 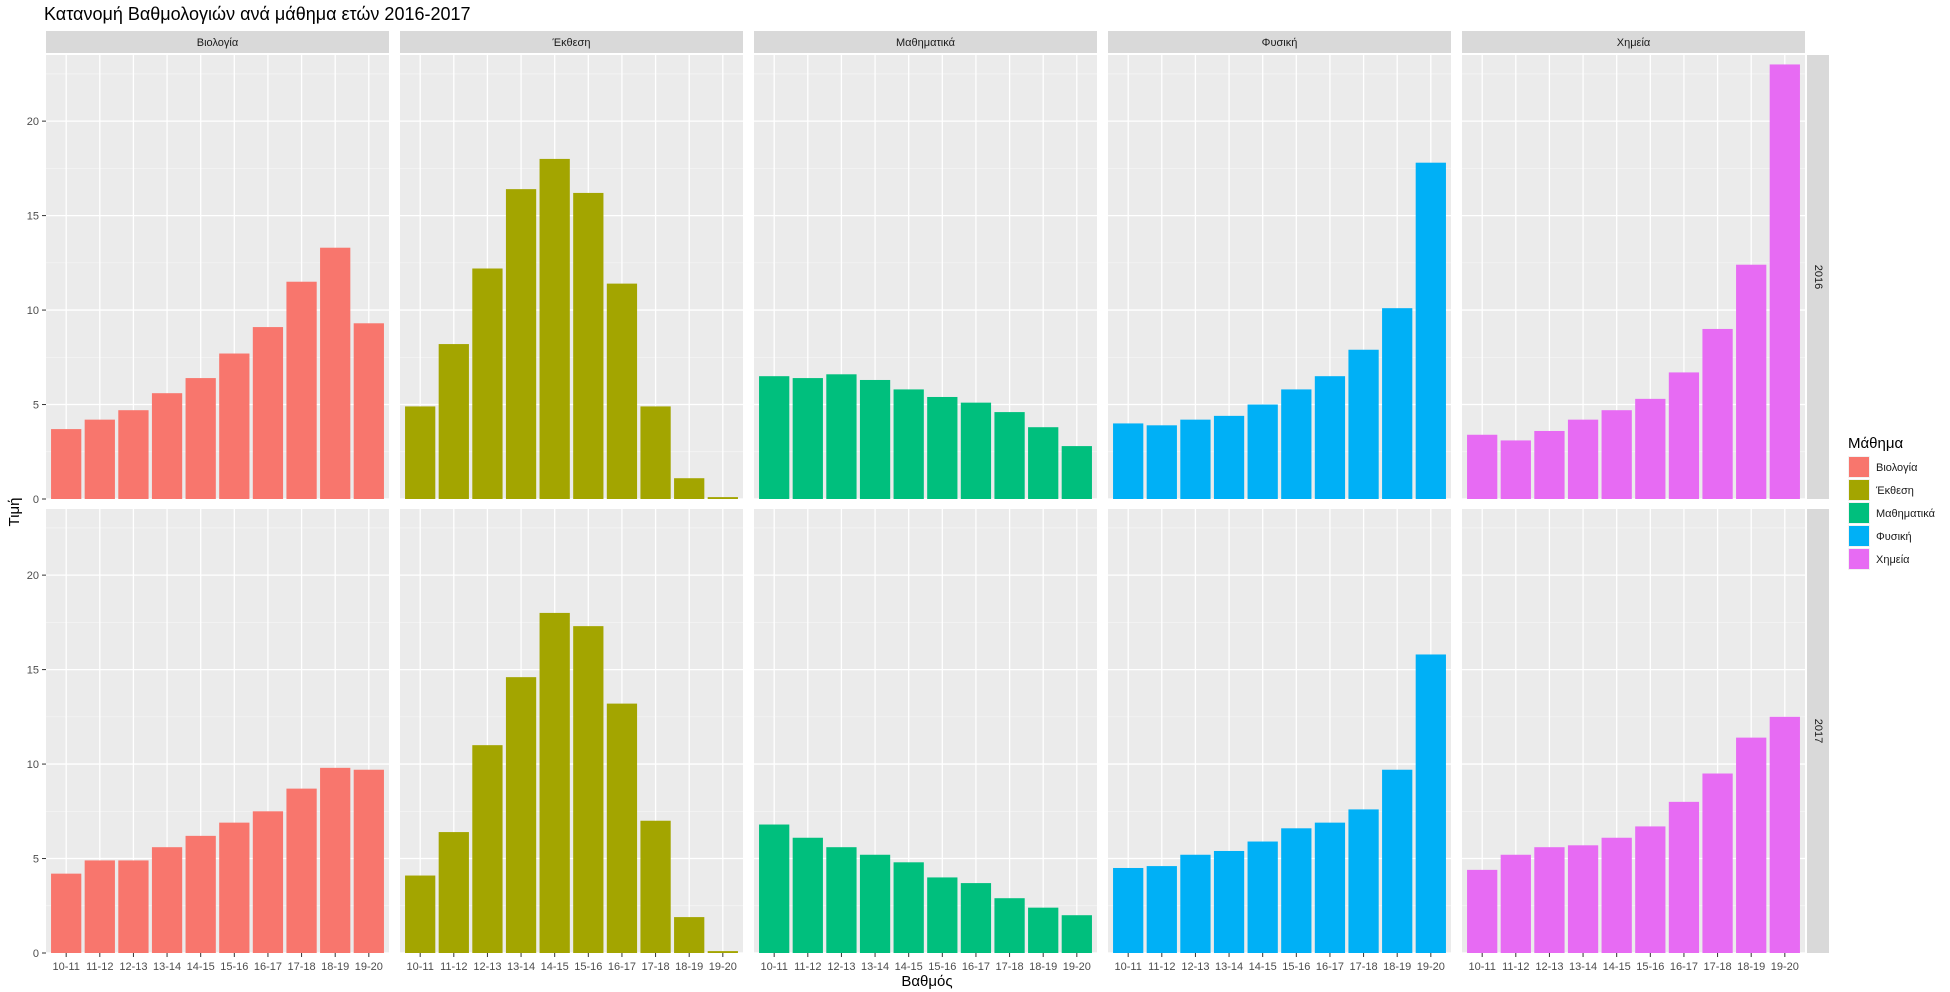 What do you see at coordinates (1892, 513) in the screenshot?
I see `legend-items: Βιολογία Έκθεση Μαθηματικά Φυσική Χημεία` at bounding box center [1892, 513].